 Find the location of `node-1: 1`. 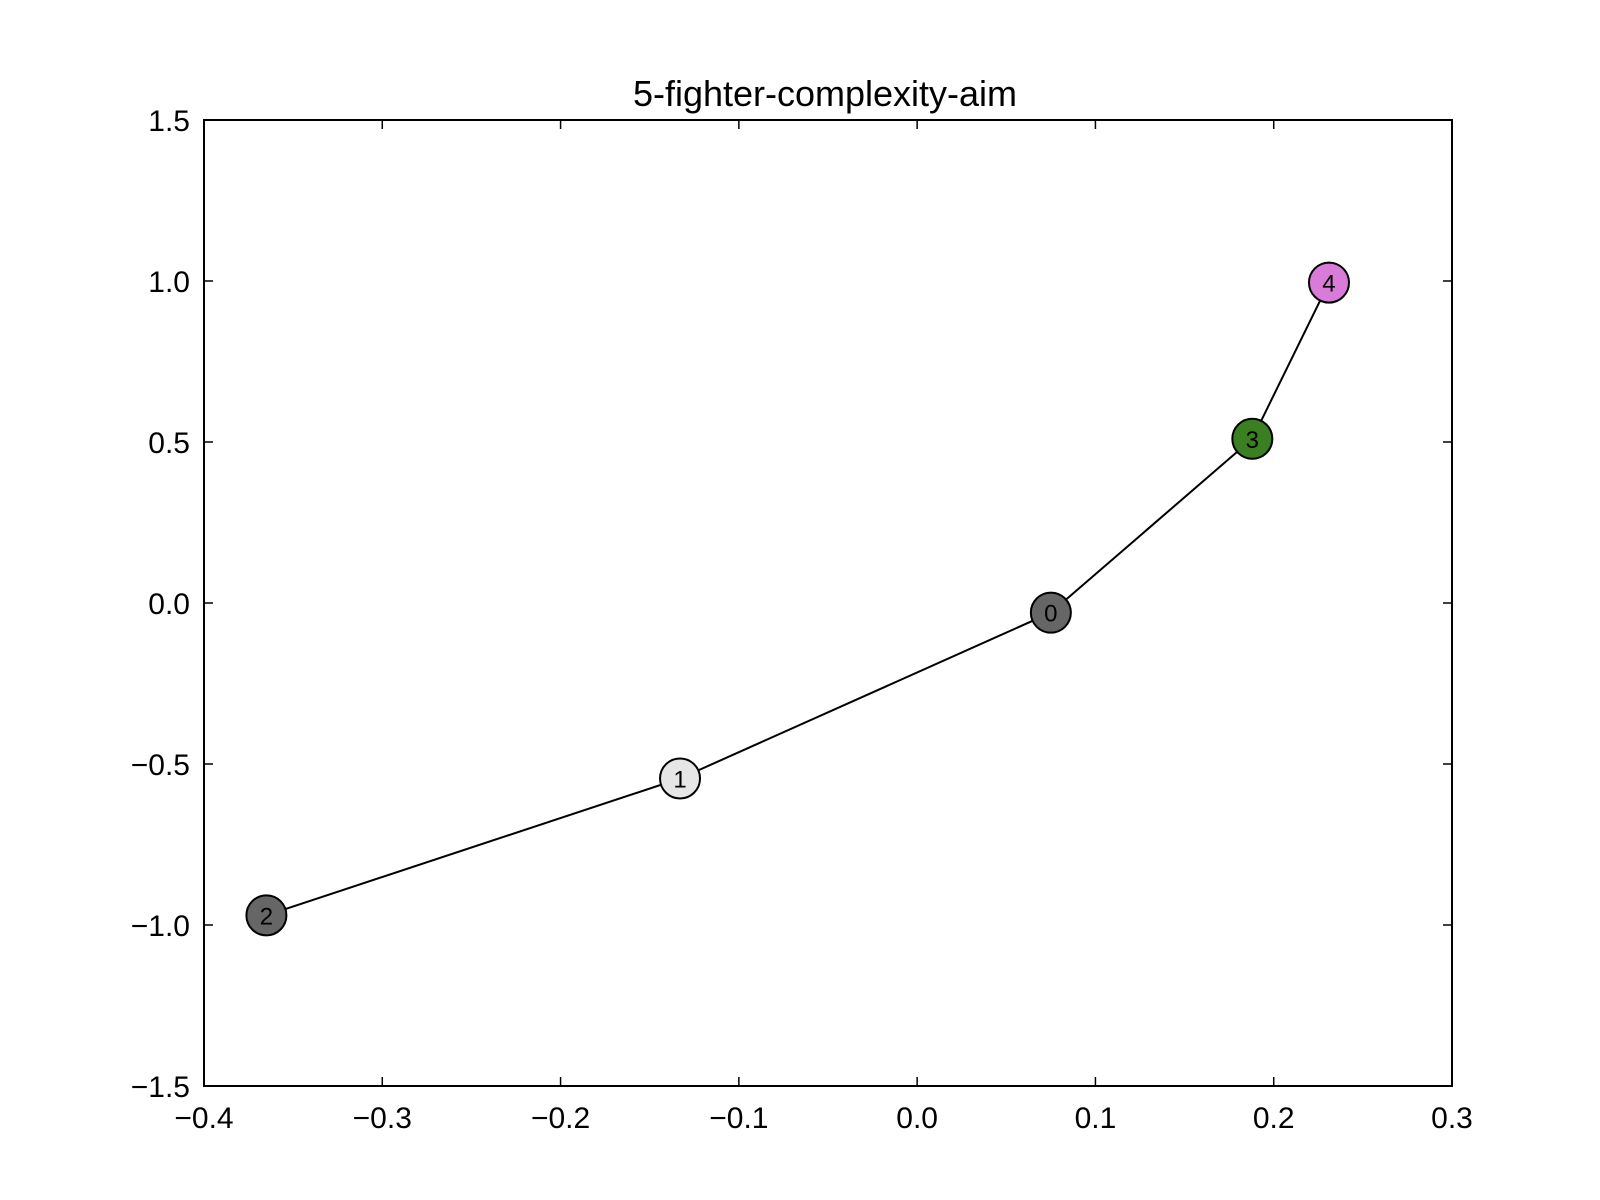

node-1: 1 is located at coordinates (680, 778).